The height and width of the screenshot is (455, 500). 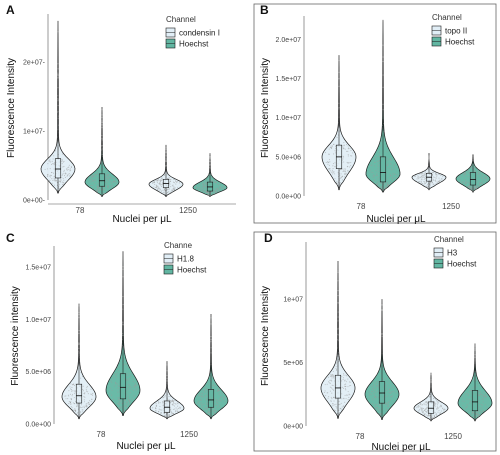 I want to click on legend-label: Hoechst, so click(x=462, y=264).